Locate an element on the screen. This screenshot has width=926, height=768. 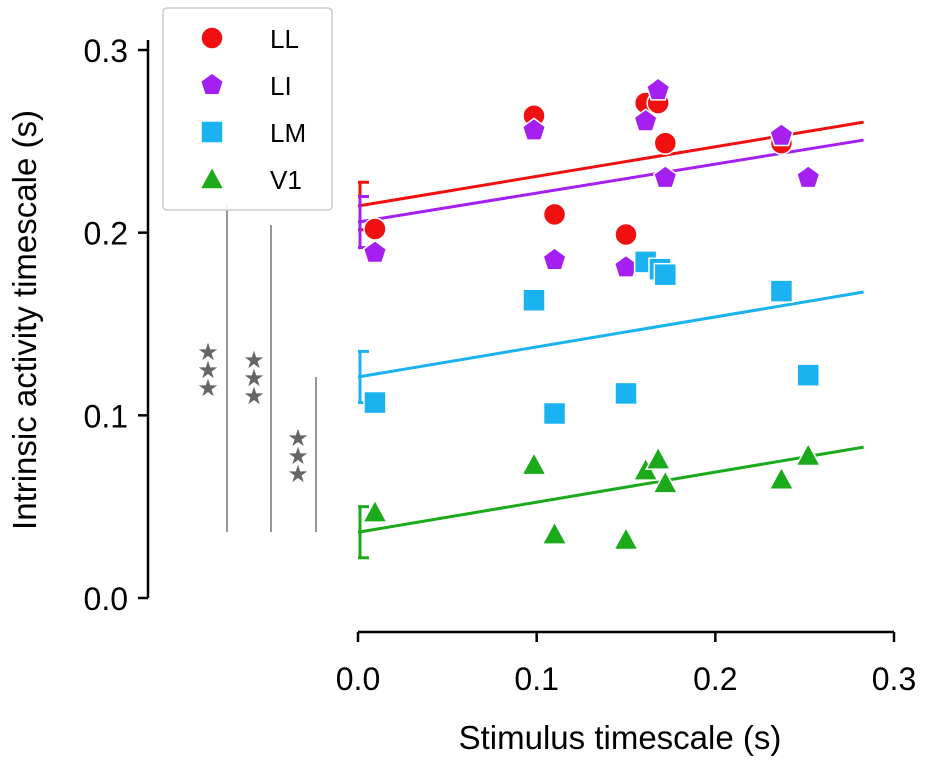
x-tick-label: 0.2 is located at coordinates (715, 679).